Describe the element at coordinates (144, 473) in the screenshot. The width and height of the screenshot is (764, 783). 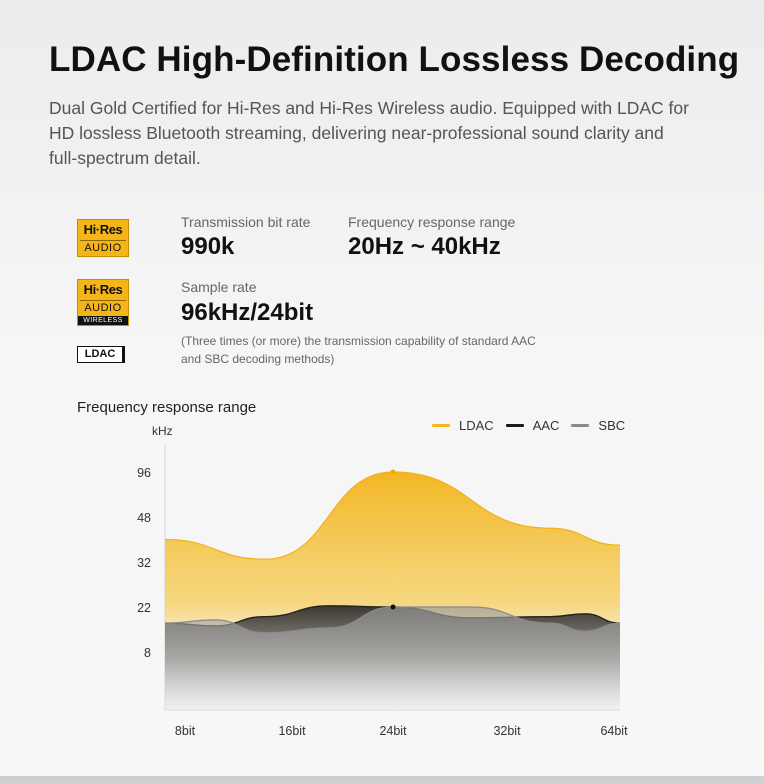
I see `y-tick-label: 96` at that location.